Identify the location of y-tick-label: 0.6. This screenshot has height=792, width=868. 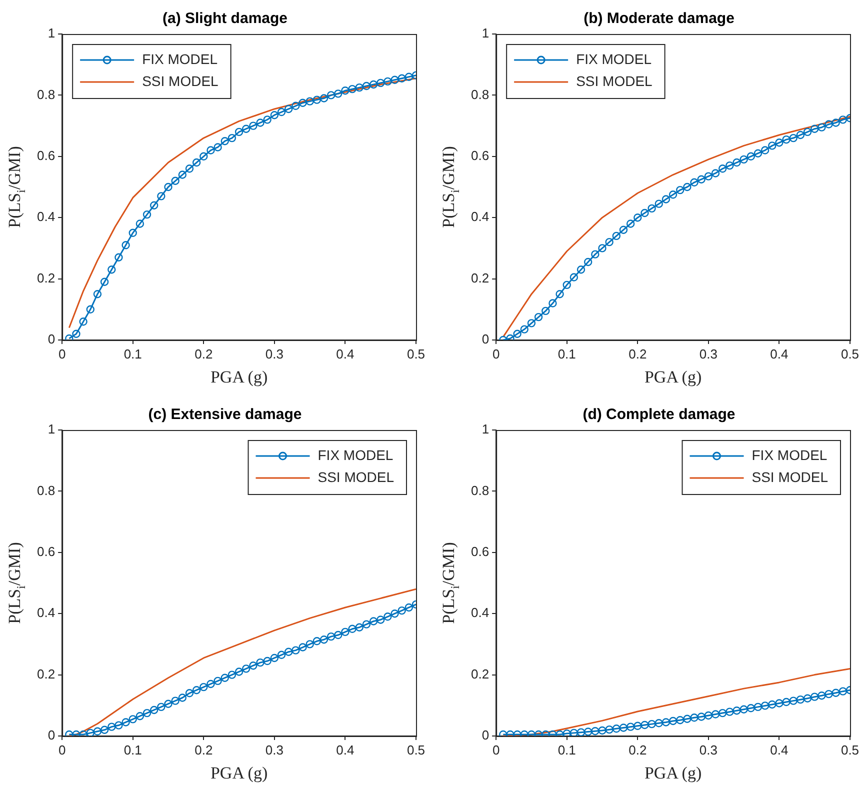
(480, 155).